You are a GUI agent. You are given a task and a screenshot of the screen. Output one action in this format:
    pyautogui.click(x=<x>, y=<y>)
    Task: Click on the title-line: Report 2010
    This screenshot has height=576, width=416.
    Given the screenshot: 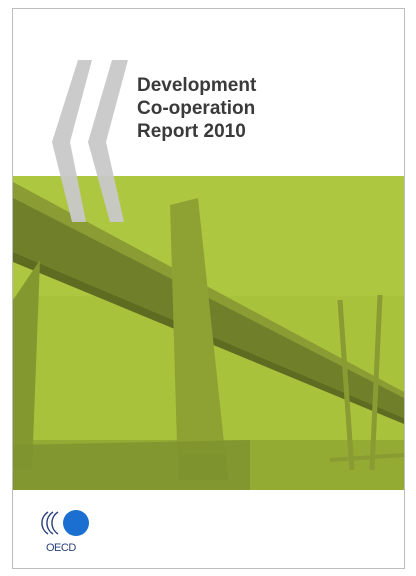 What is the action you would take?
    pyautogui.click(x=191, y=131)
    